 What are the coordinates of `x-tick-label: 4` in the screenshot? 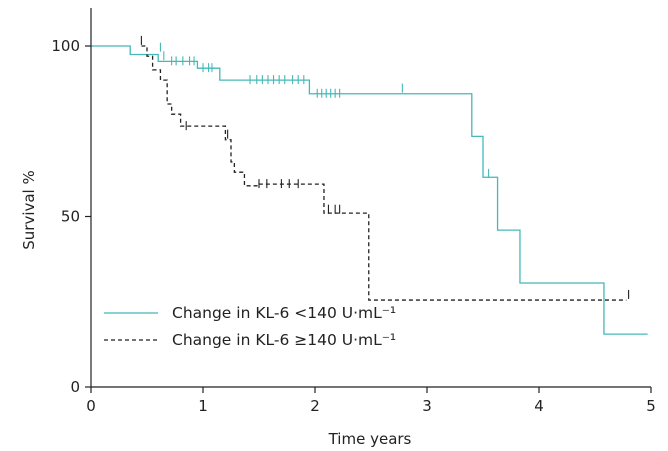 It's located at (539, 406).